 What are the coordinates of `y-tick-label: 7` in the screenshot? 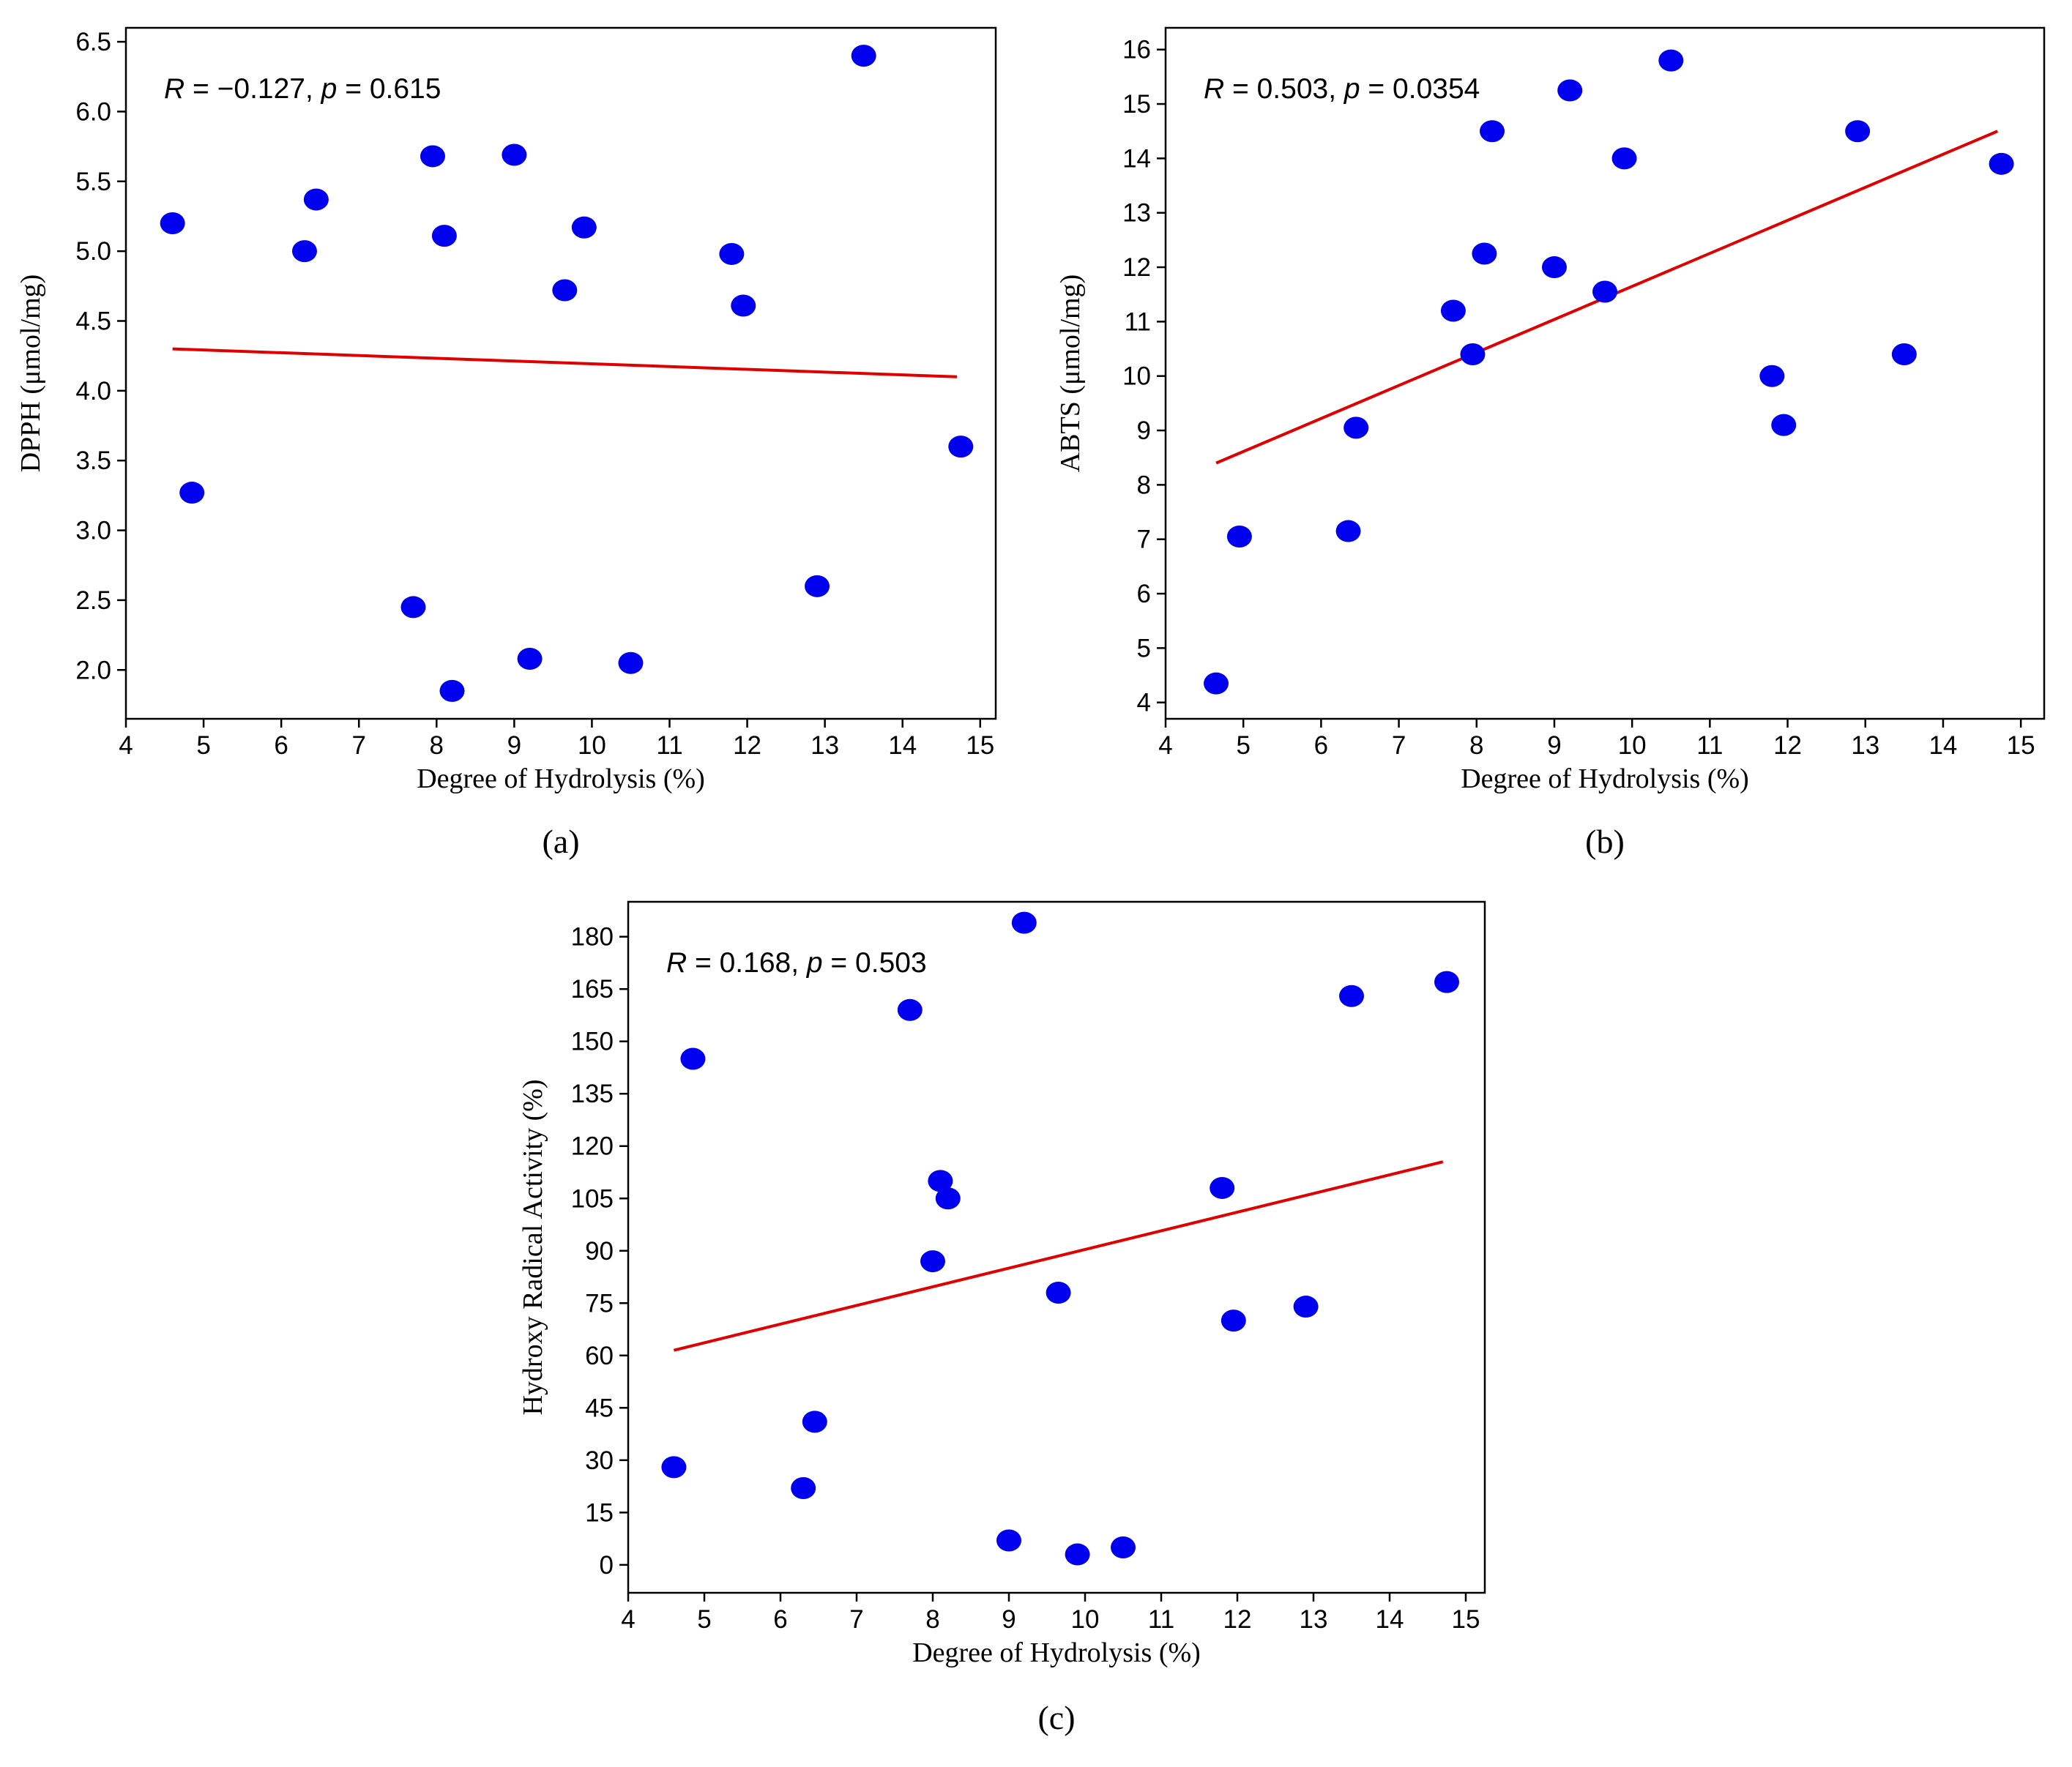 It's located at (1144, 540).